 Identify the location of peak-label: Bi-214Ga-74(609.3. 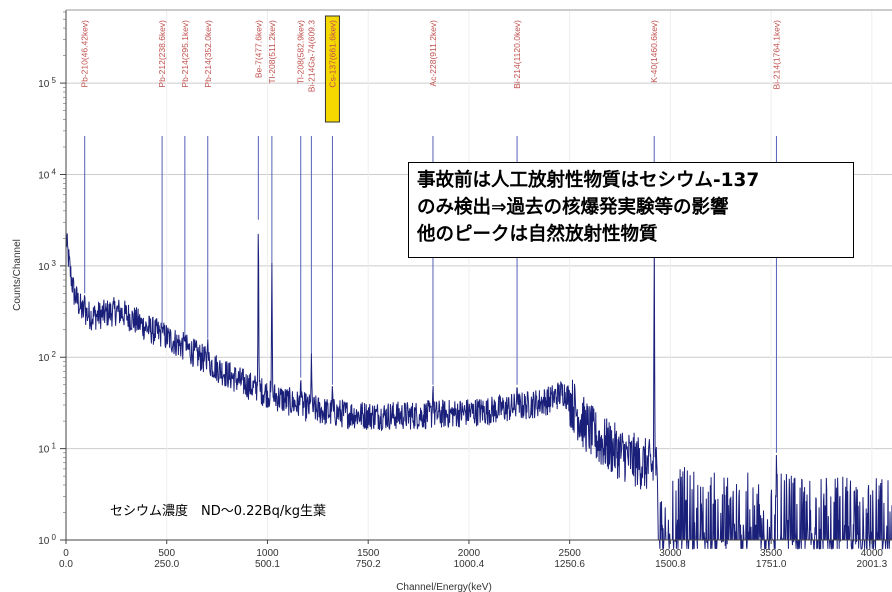
(311, 56).